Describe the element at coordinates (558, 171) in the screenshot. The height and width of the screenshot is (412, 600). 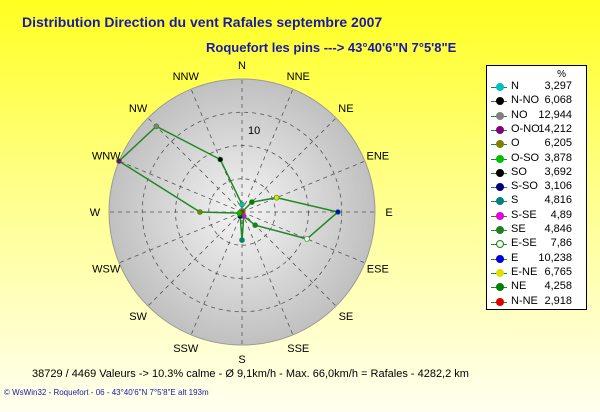
I see `legend-value: 3,692` at that location.